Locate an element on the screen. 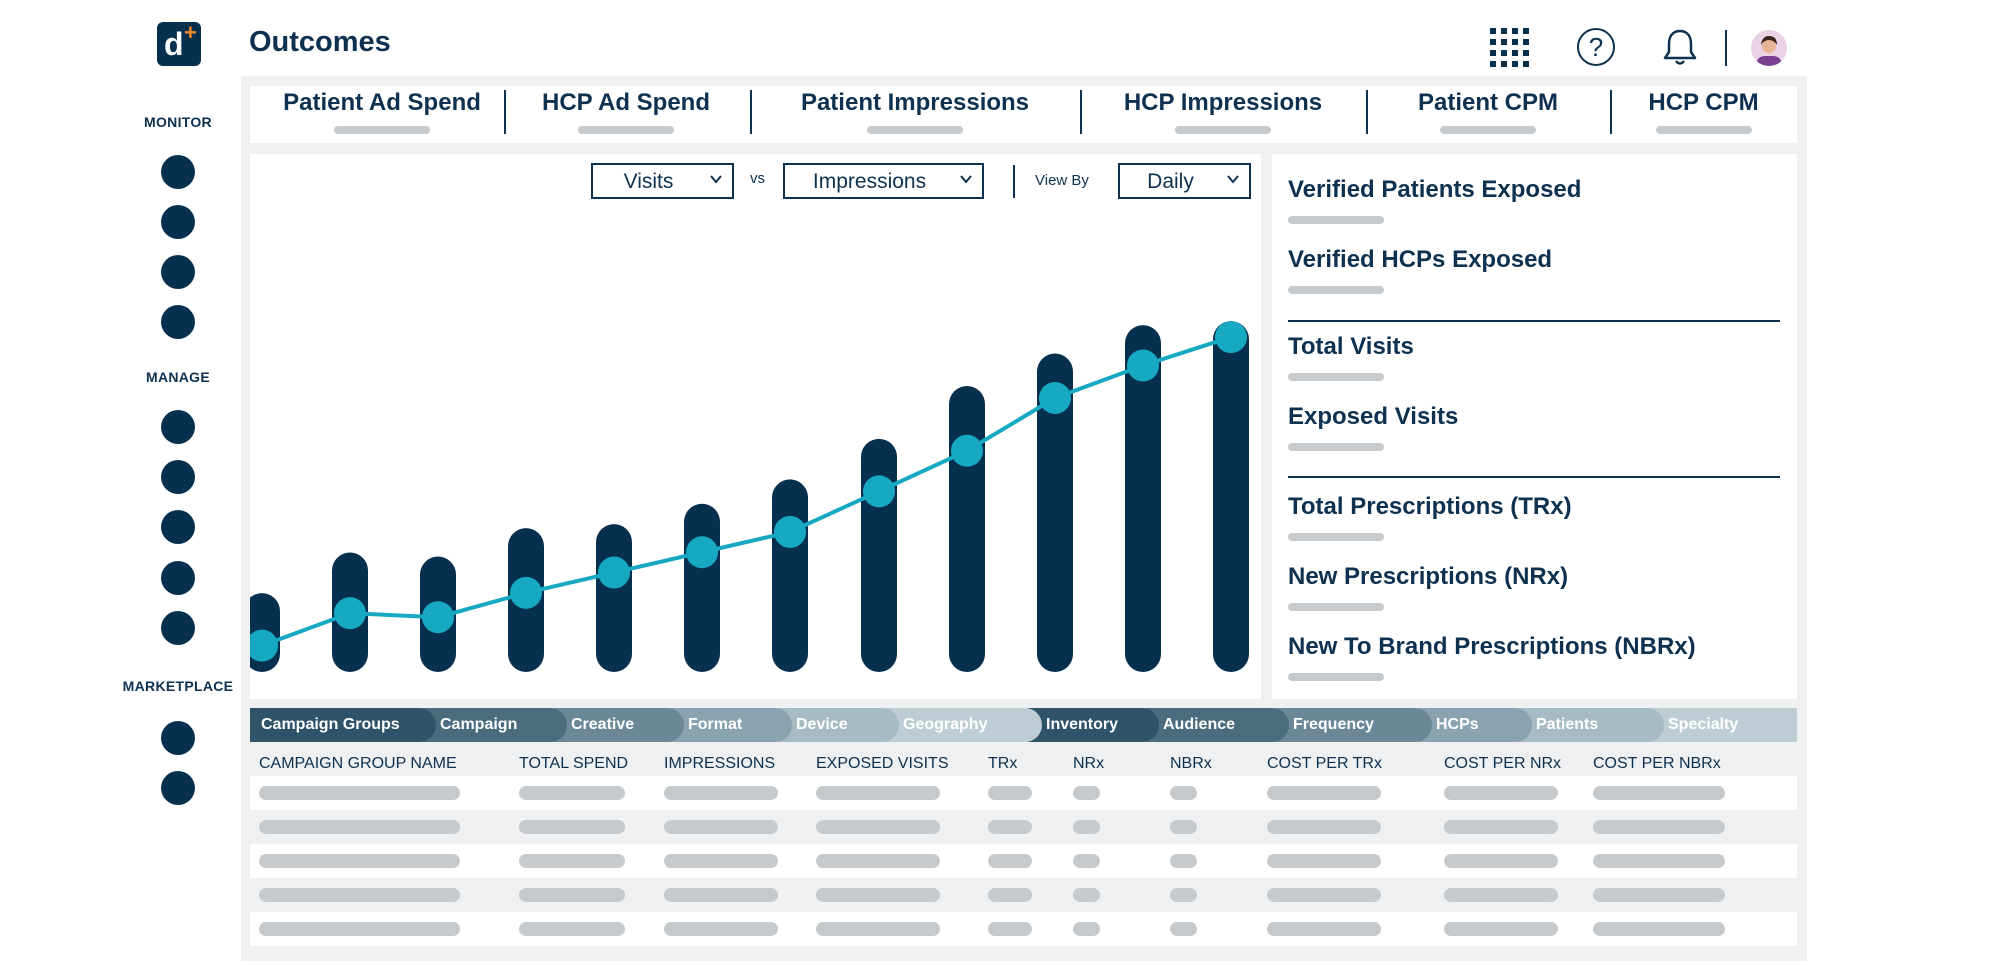  view-by-label: View By is located at coordinates (1062, 180).